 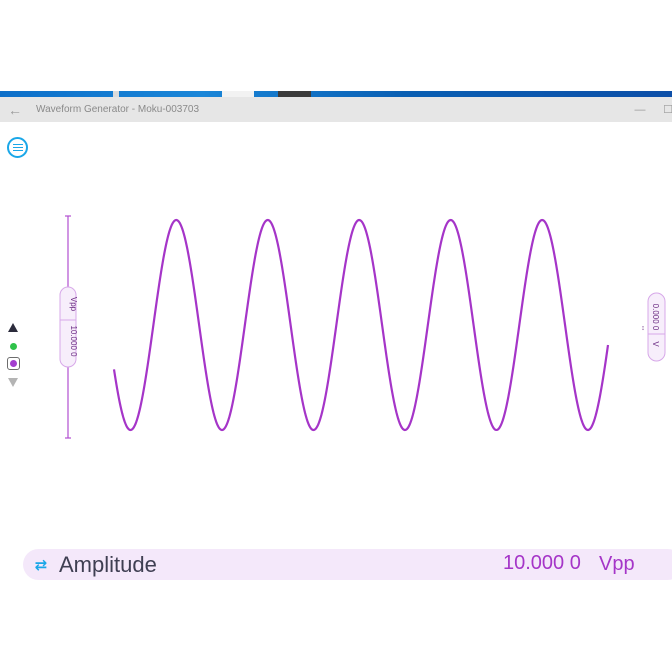 What do you see at coordinates (643, 328) in the screenshot?
I see `offset-marker-icon: ↕` at bounding box center [643, 328].